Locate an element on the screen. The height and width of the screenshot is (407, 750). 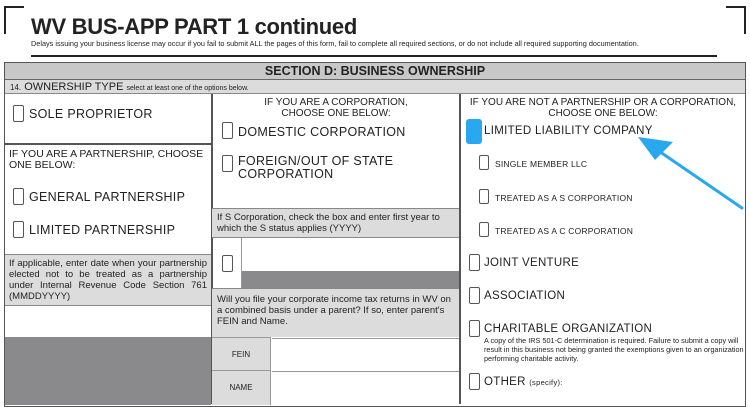
charitable-checkbox is located at coordinates (474, 328).